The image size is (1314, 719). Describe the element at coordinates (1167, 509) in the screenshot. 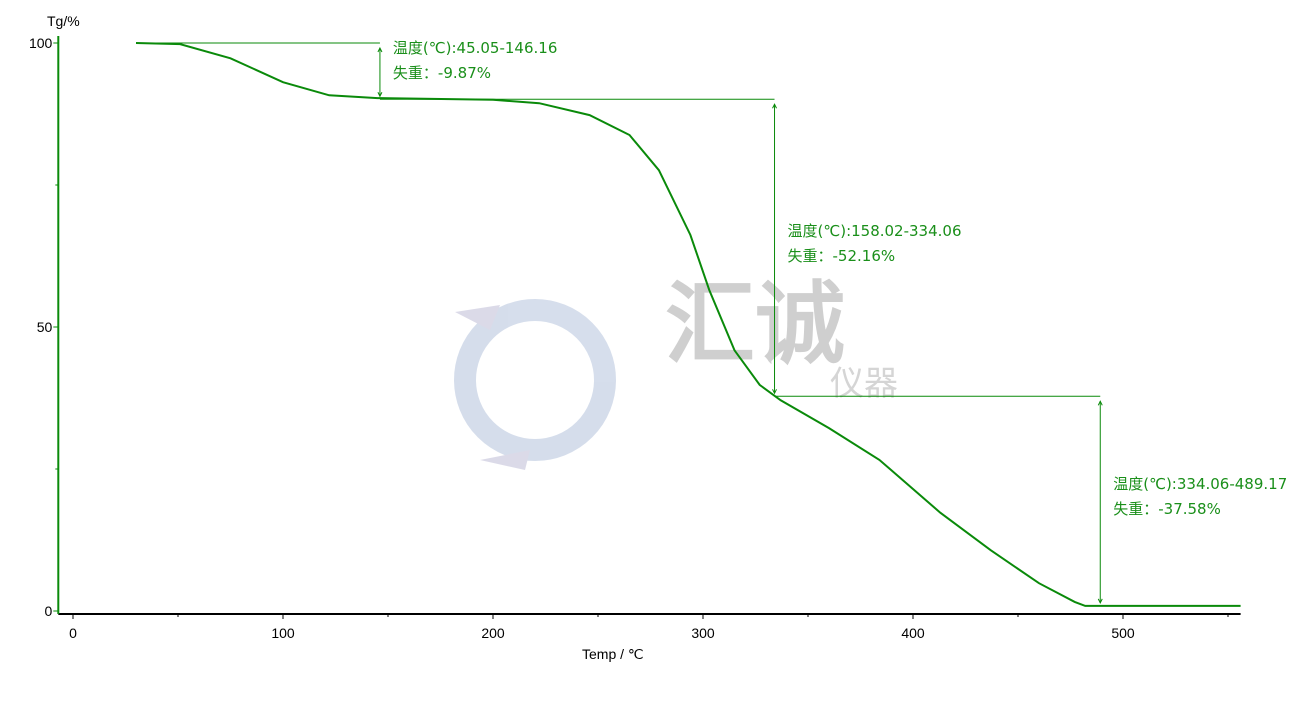

I see `annotation-weight-loss: 失重：-37.58%` at that location.